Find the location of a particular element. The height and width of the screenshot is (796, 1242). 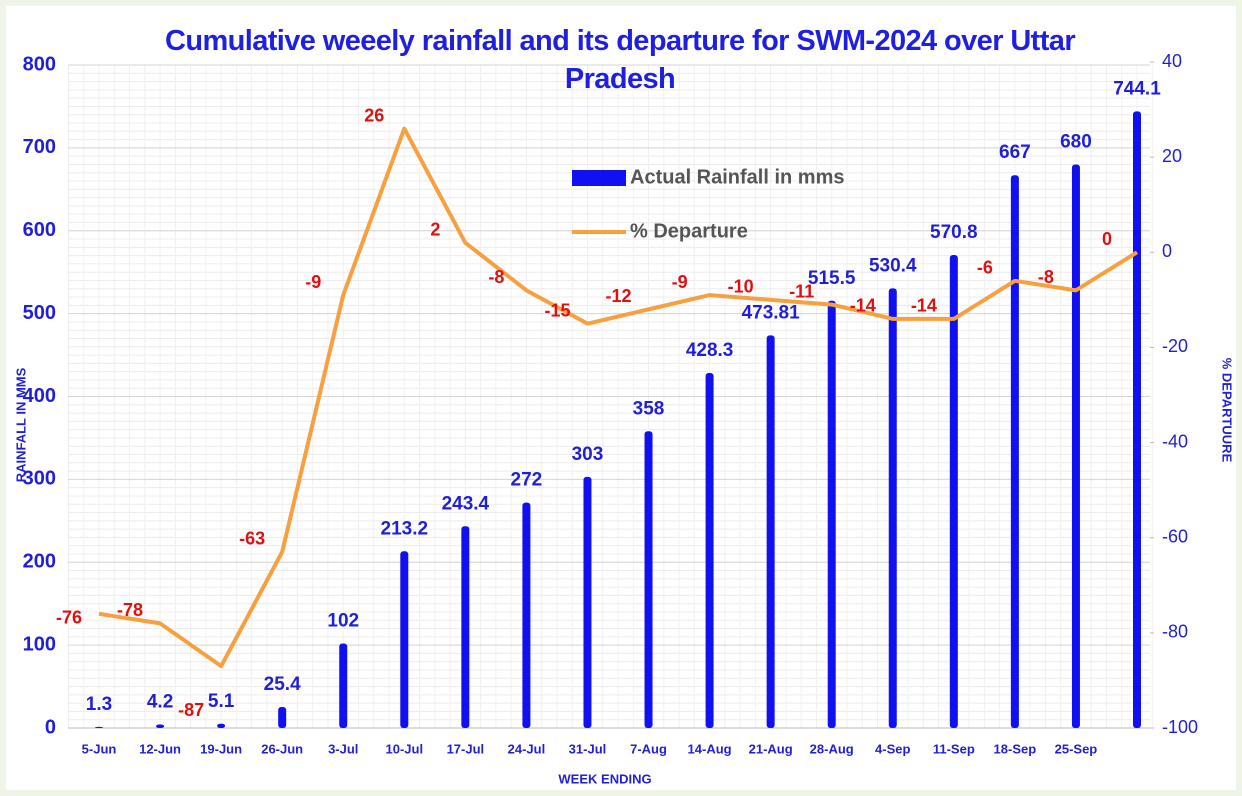

y-tick-label: 400 is located at coordinates (39, 396).